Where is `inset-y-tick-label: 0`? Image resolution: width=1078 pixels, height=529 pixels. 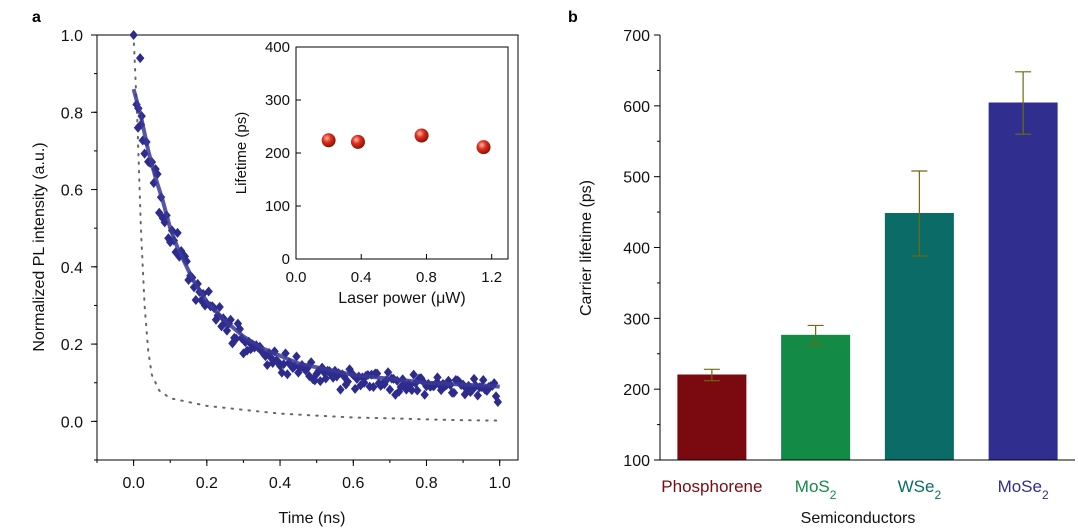
inset-y-tick-label: 0 is located at coordinates (286, 259).